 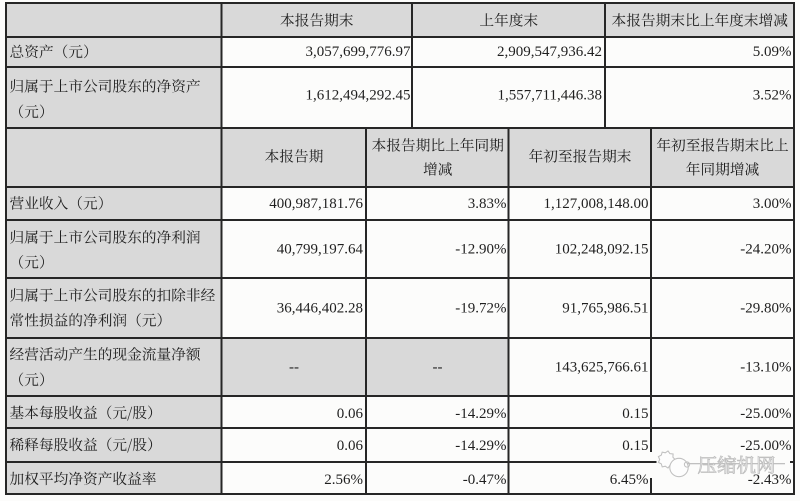 What do you see at coordinates (602, 250) in the screenshot?
I see `svg-text: 102,248,092.15` at bounding box center [602, 250].